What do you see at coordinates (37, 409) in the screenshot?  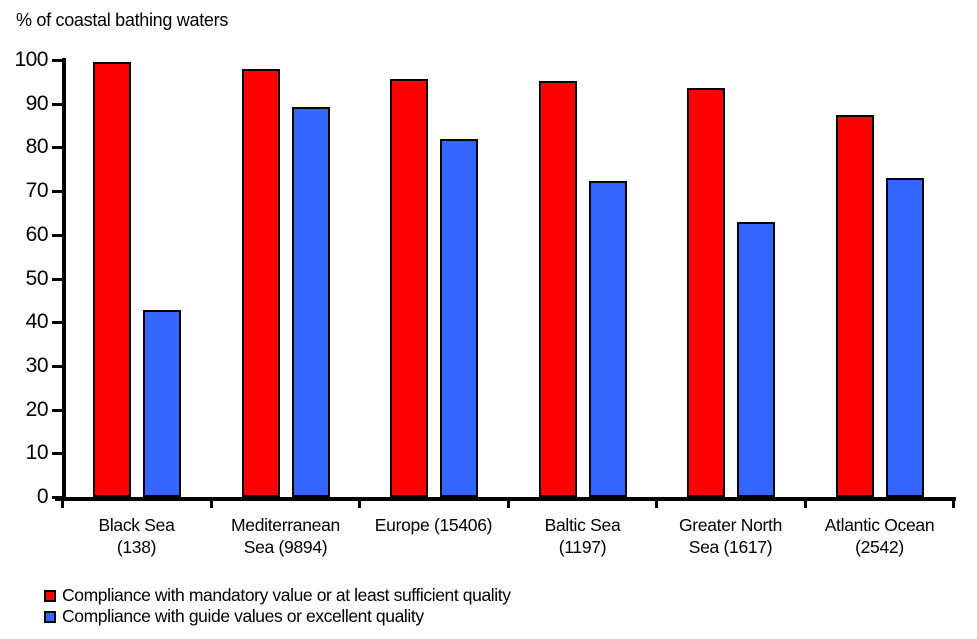 I see `y-axis-tick-label: 20` at bounding box center [37, 409].